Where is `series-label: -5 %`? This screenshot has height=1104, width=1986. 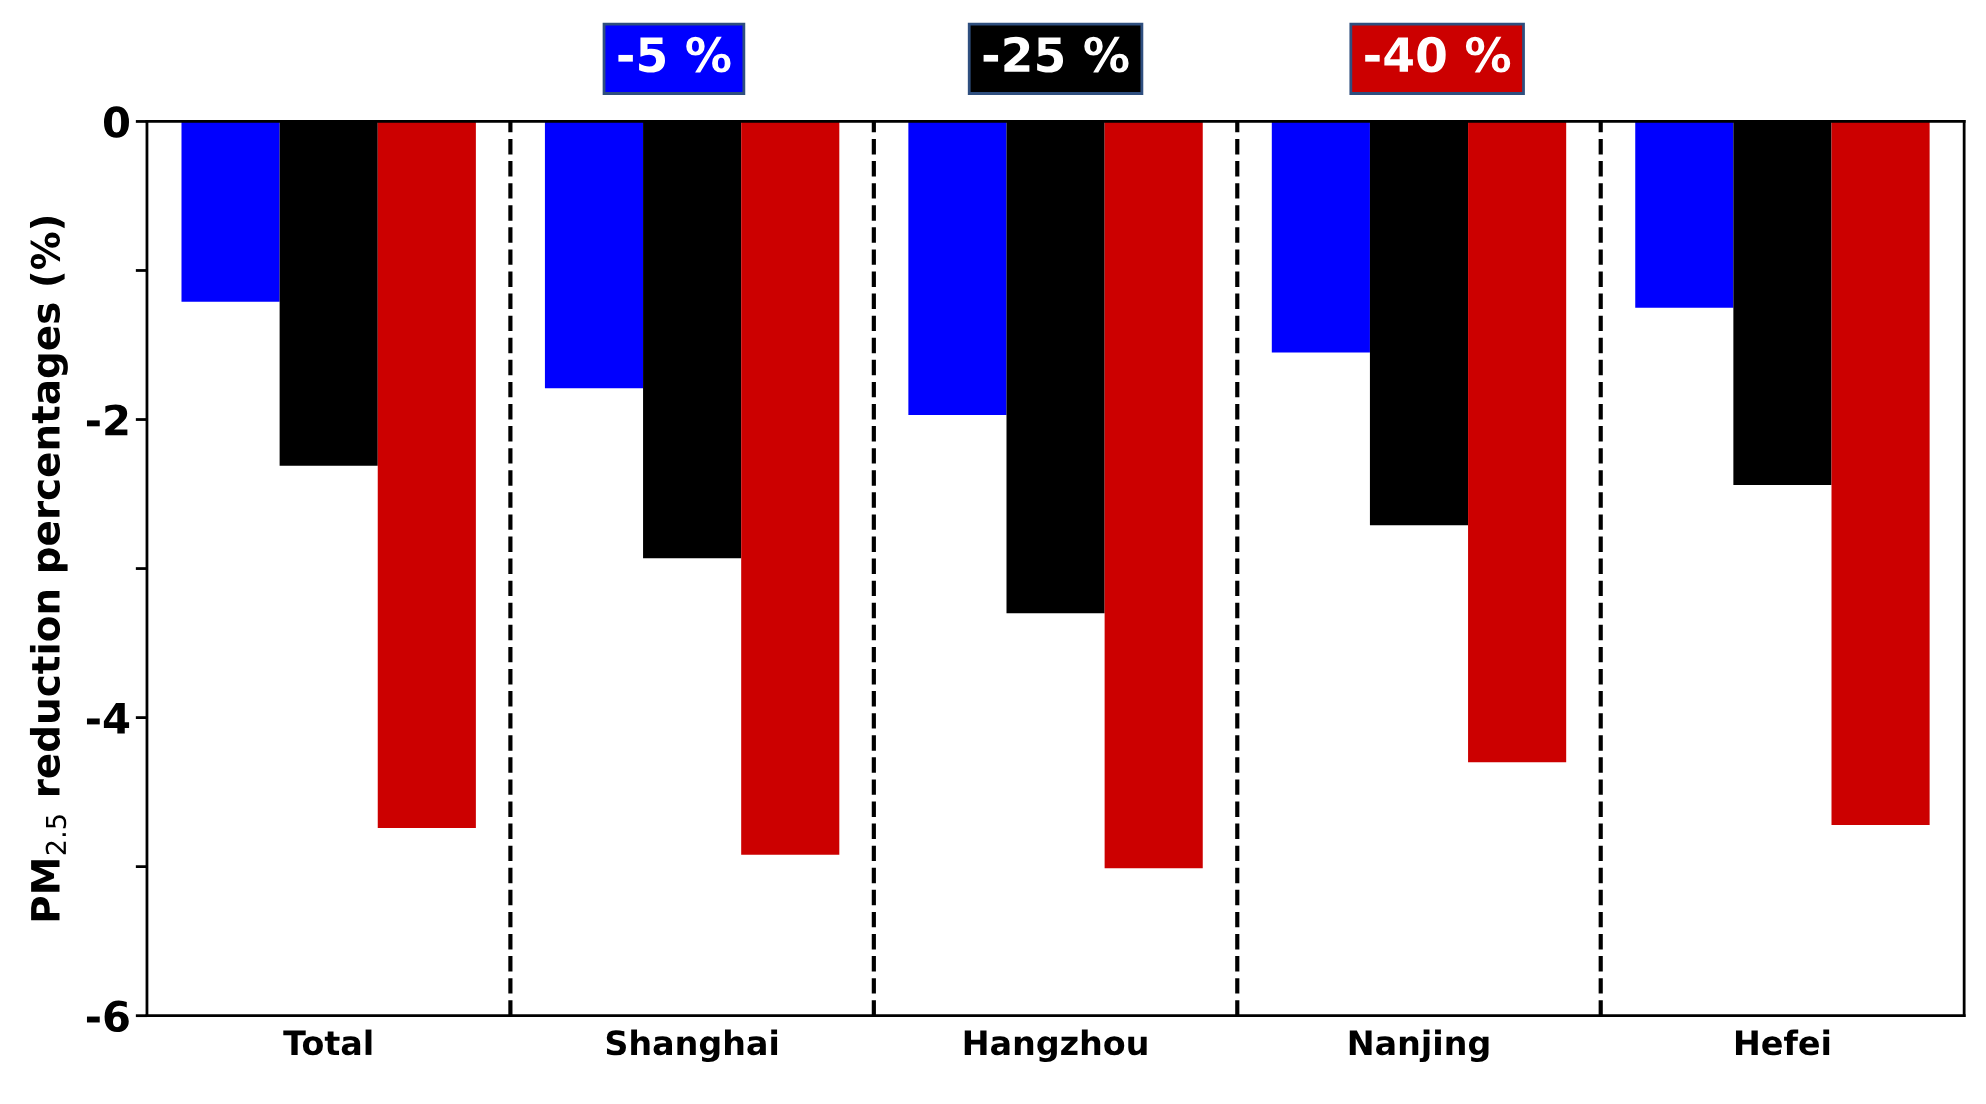 series-label: -5 % is located at coordinates (674, 54).